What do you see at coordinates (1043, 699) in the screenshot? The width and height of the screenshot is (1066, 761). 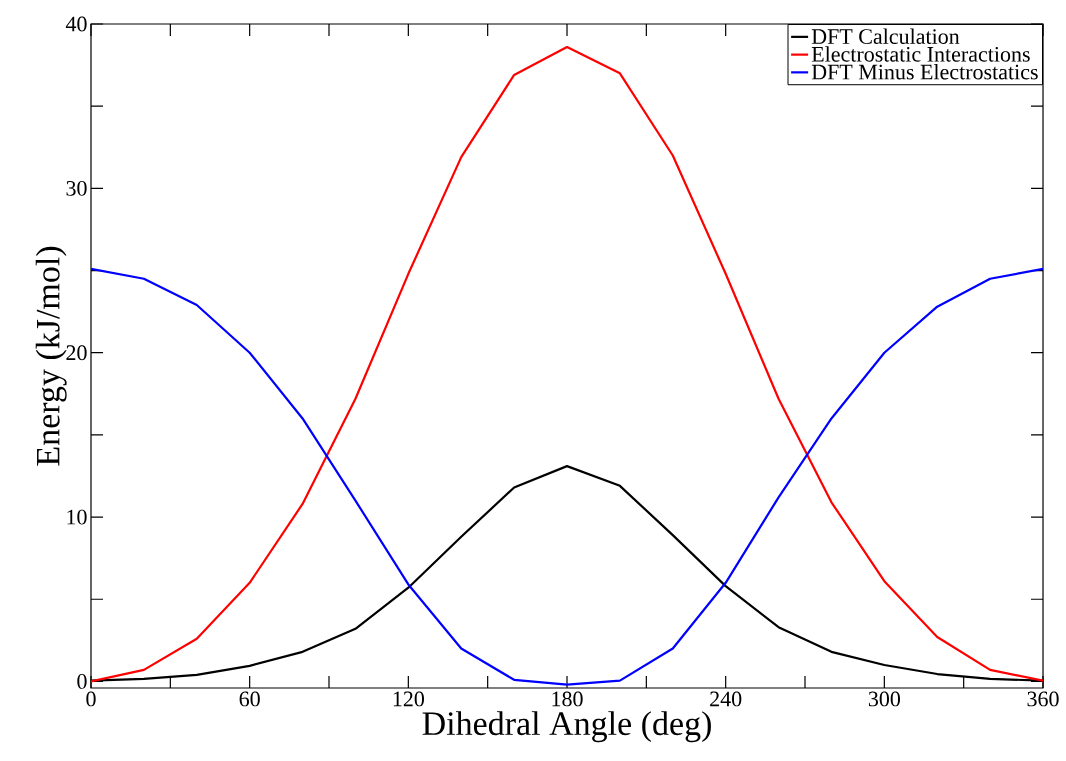 I see `x-tick-label: 360` at bounding box center [1043, 699].